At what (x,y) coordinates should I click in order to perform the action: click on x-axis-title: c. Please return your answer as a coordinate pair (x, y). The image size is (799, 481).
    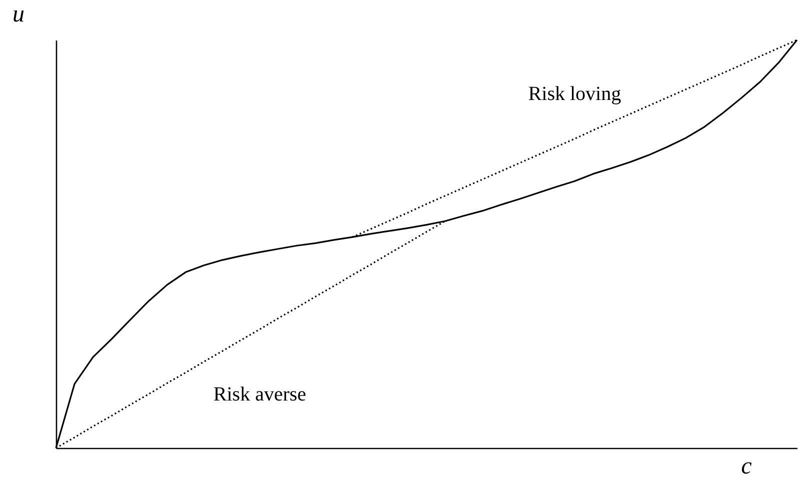
    Looking at the image, I should click on (746, 467).